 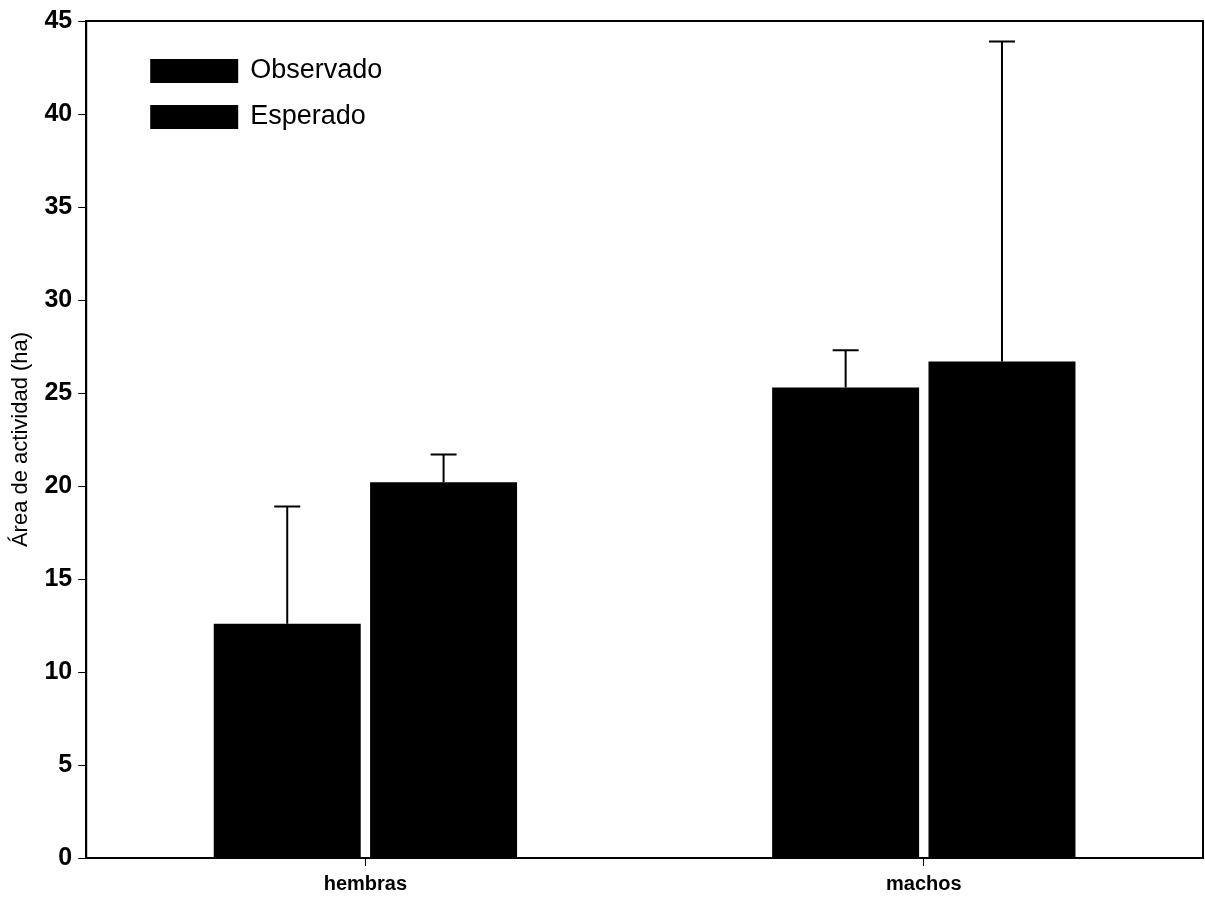 What do you see at coordinates (58, 390) in the screenshot?
I see `y-tick-label: 25` at bounding box center [58, 390].